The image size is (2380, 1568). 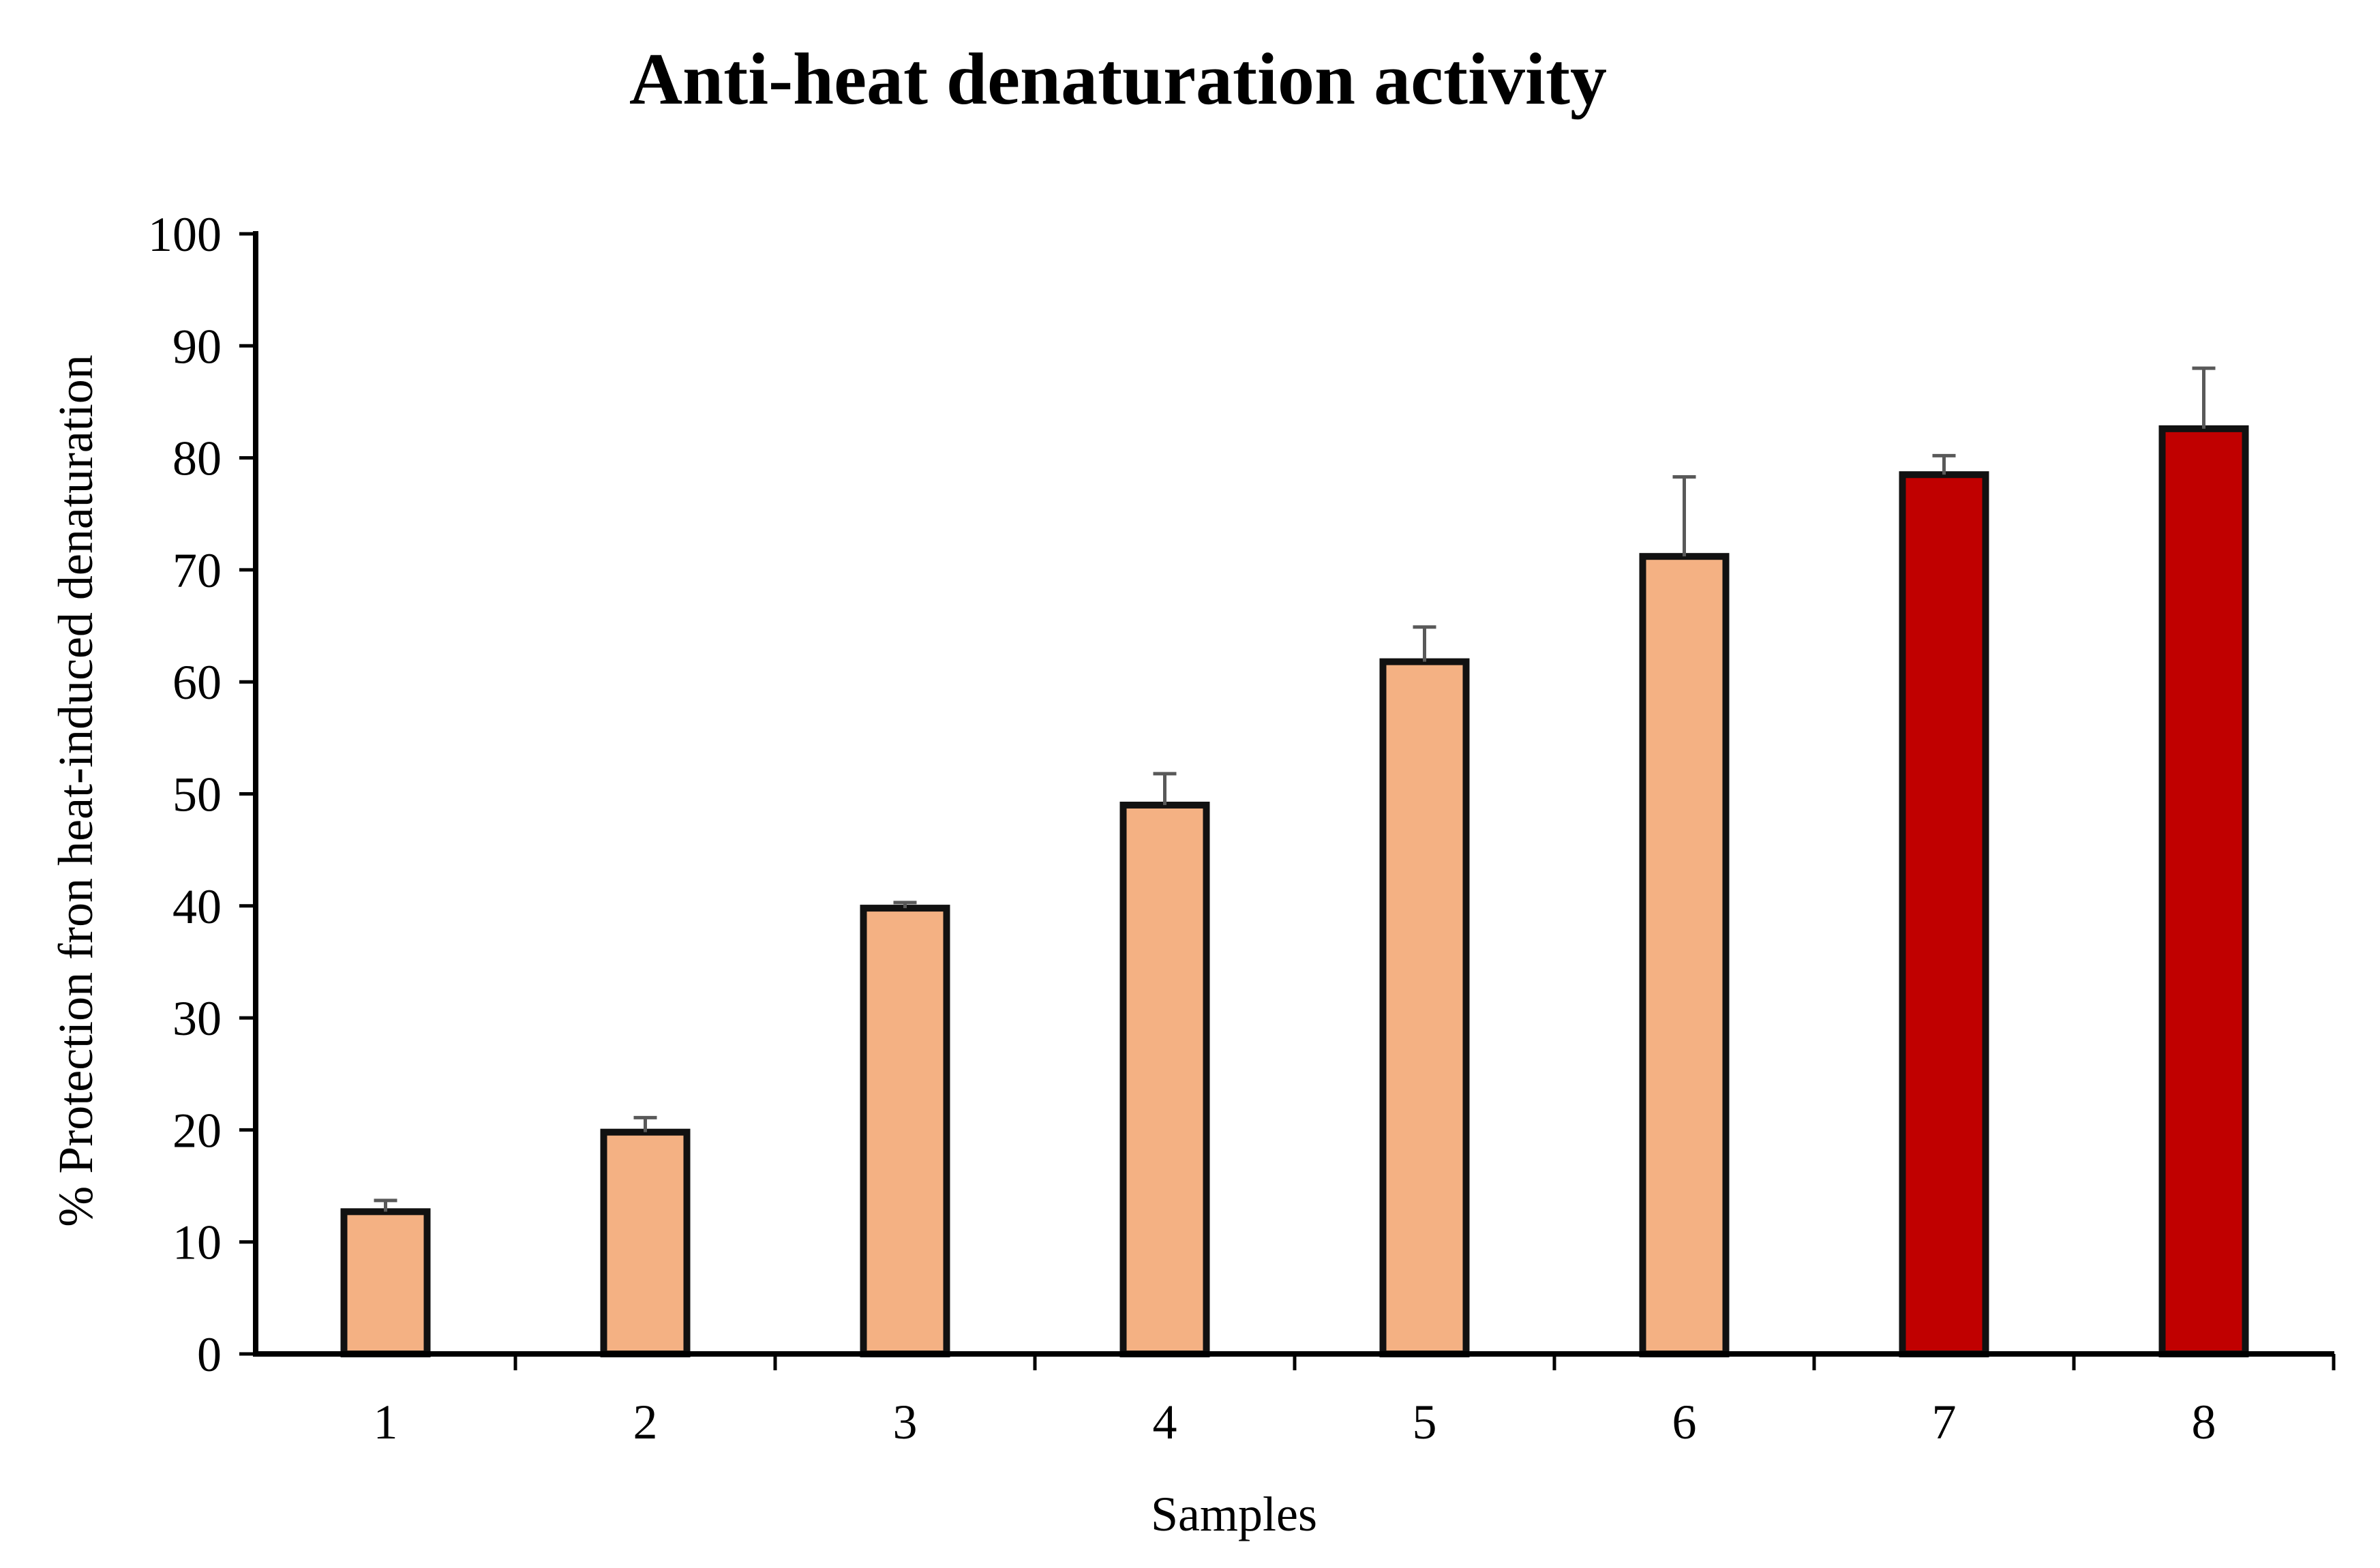 I want to click on x-tick-label: 6, so click(x=1684, y=1422).